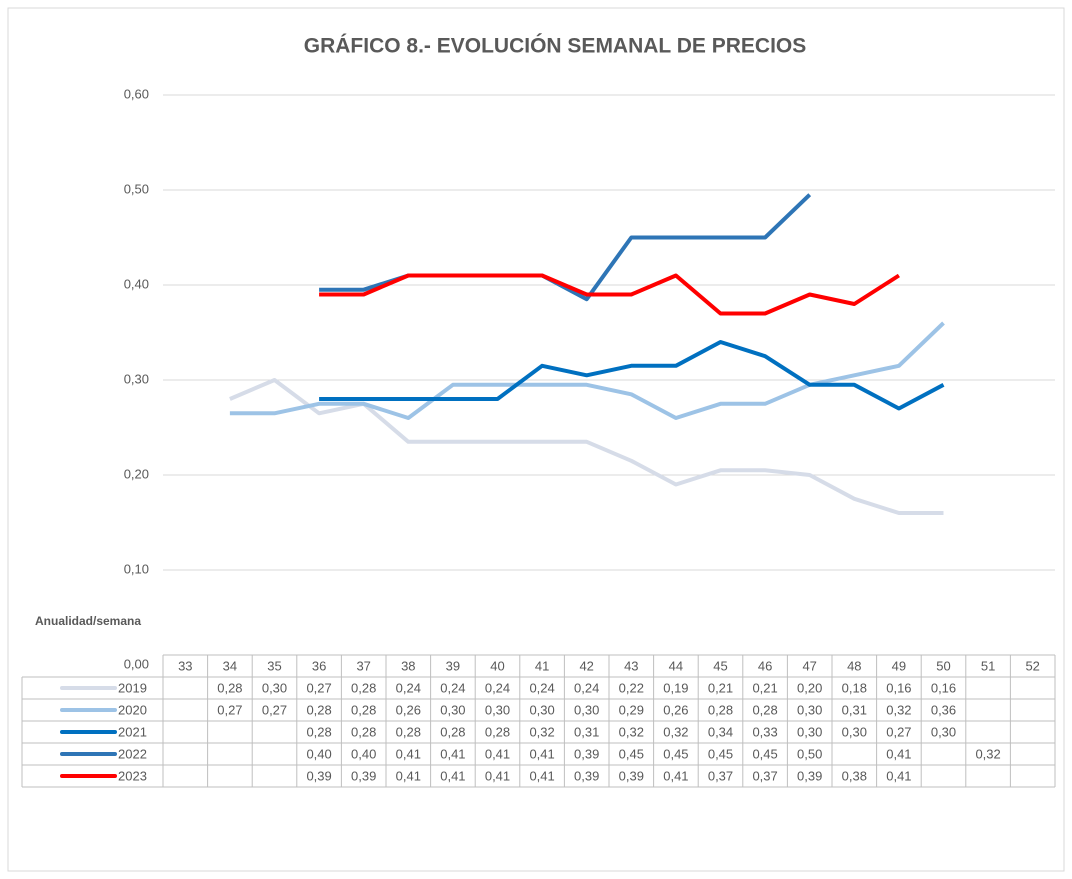 The width and height of the screenshot is (1072, 879). Describe the element at coordinates (136, 473) in the screenshot. I see `y-tick-label: 0,20` at that location.